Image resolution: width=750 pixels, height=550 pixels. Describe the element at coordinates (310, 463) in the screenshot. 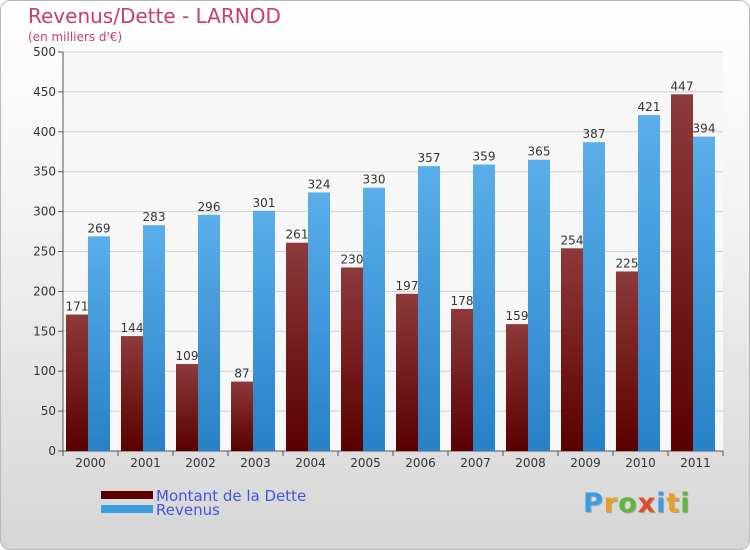

I see `x-tick-label: 2004` at that location.